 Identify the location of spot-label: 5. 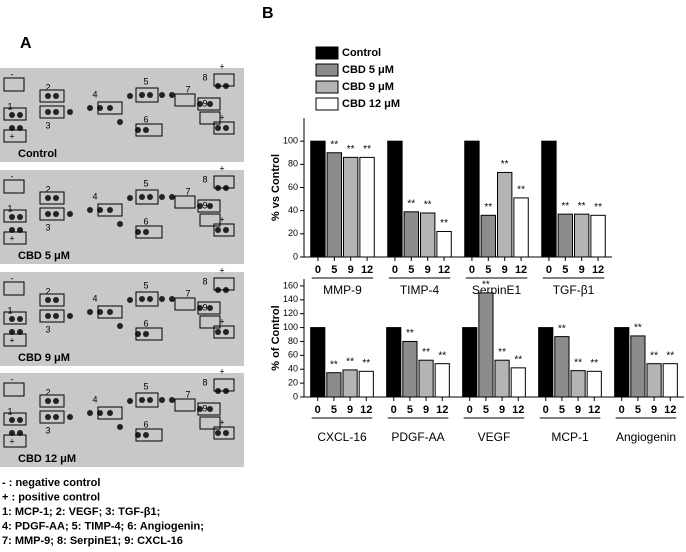
(145, 183).